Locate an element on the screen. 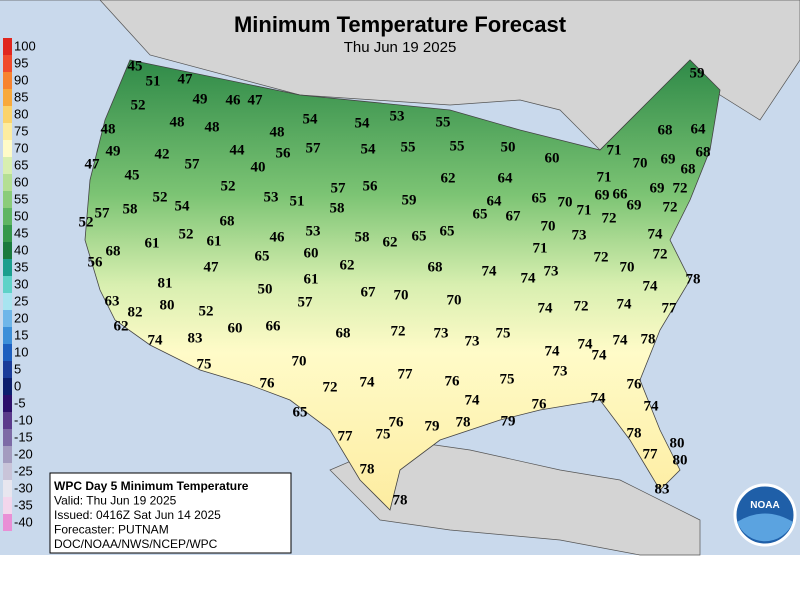  legend-label: 30 is located at coordinates (21, 283).